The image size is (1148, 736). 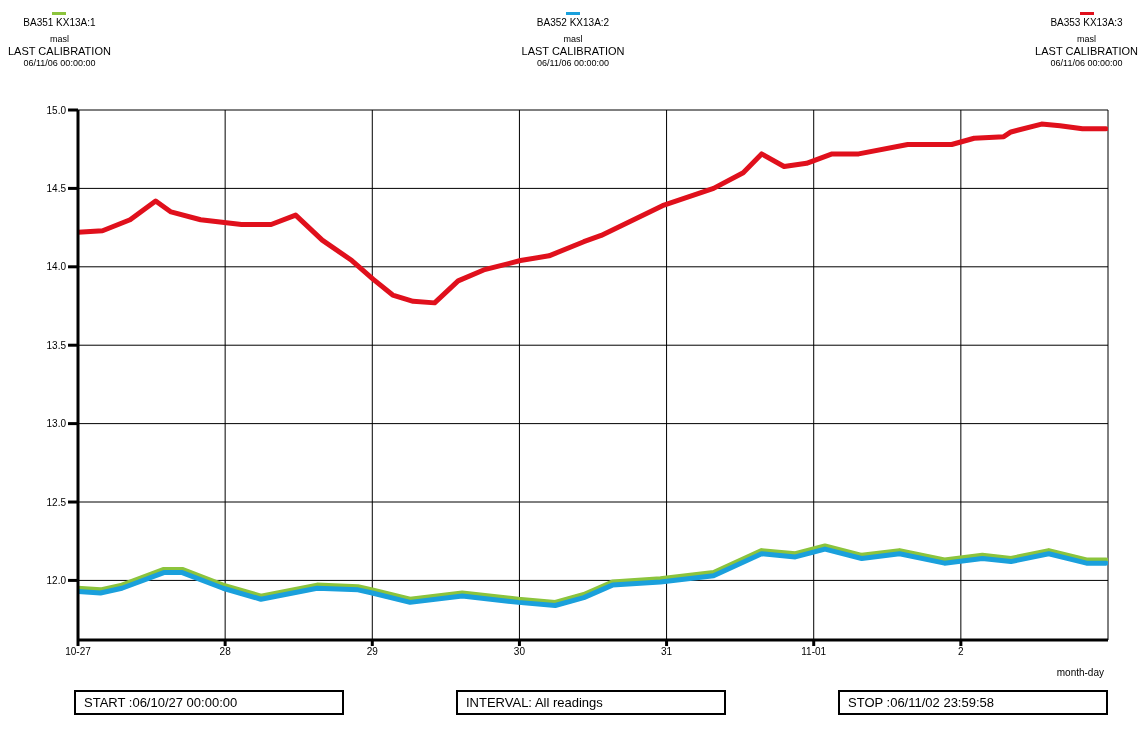 I want to click on legend-label: BA352 KX13A:2, so click(x=573, y=22).